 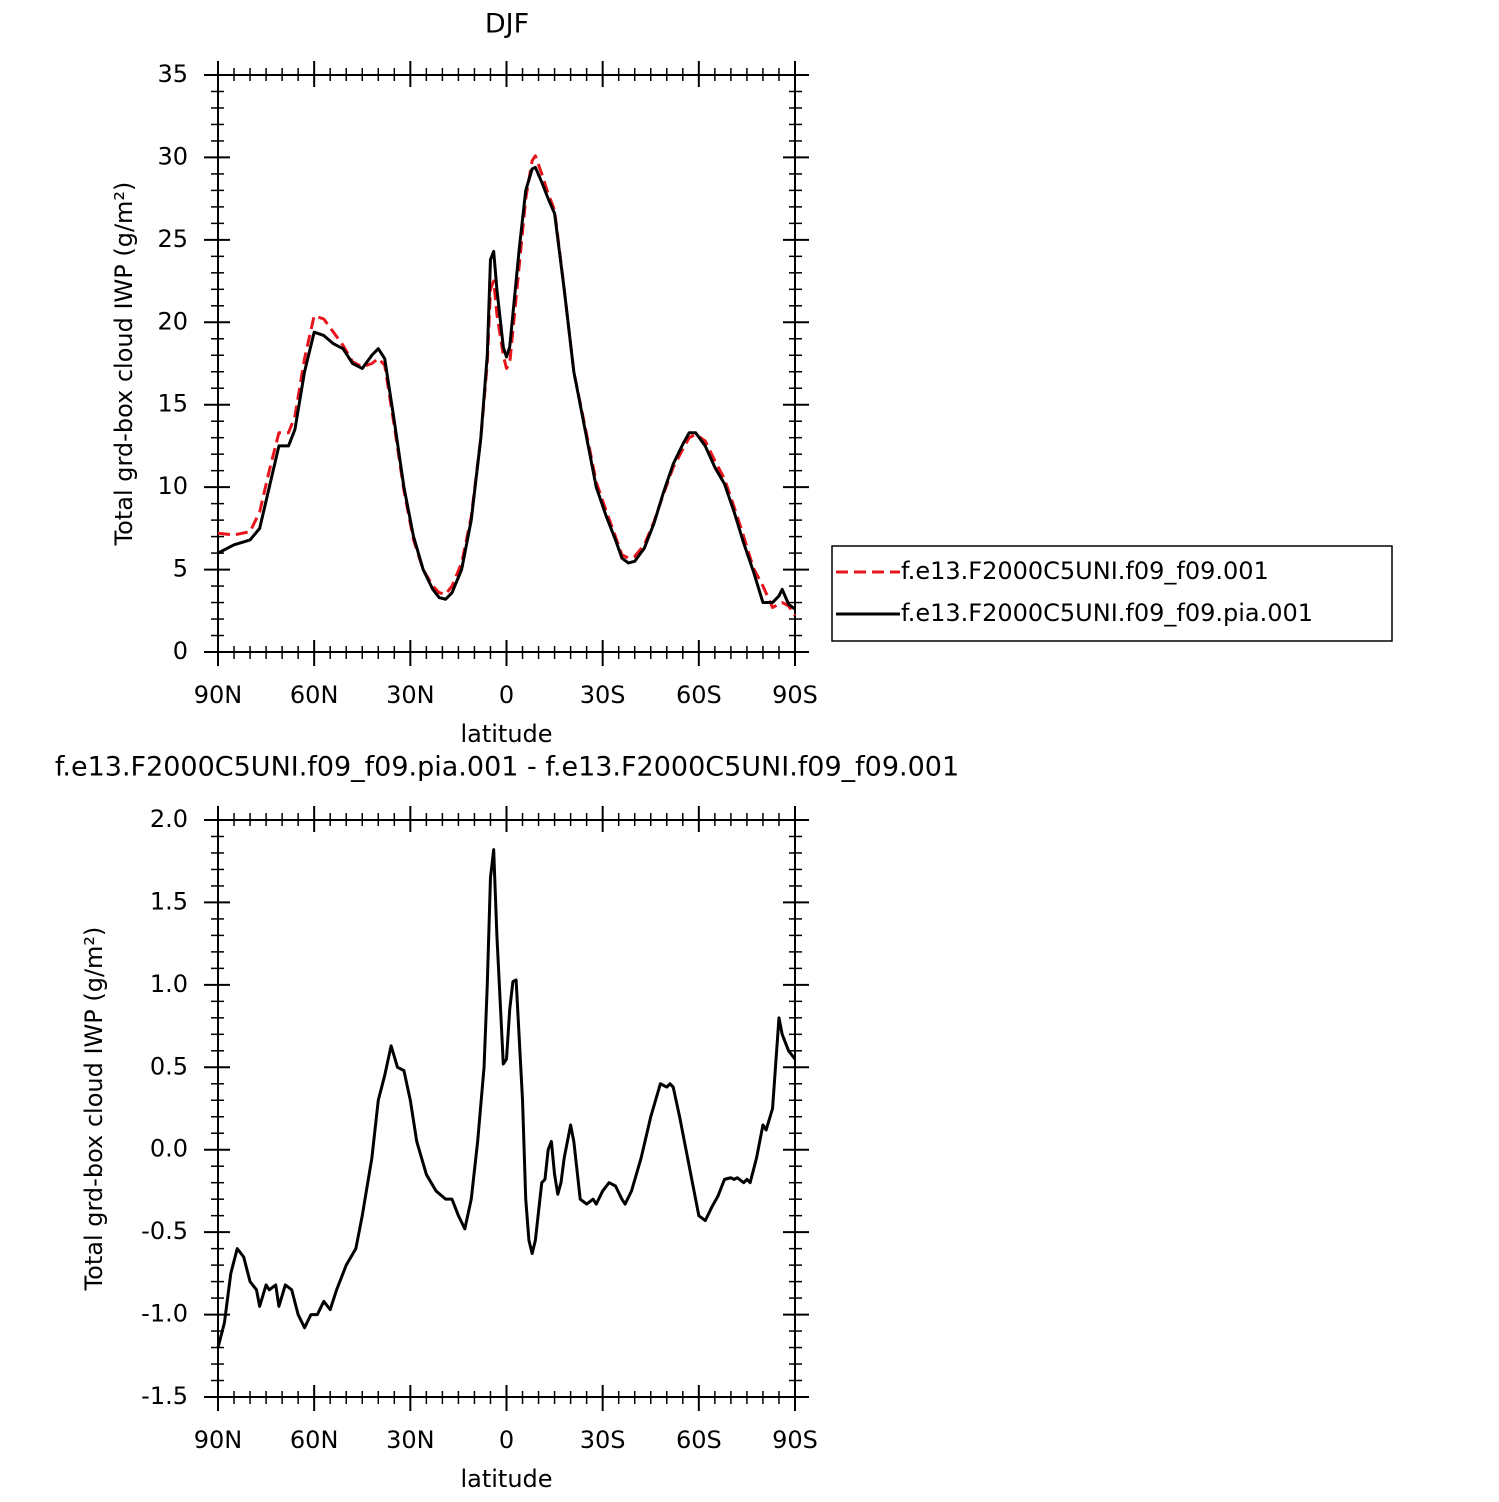 I want to click on y-tick-label: 0, so click(x=180, y=651).